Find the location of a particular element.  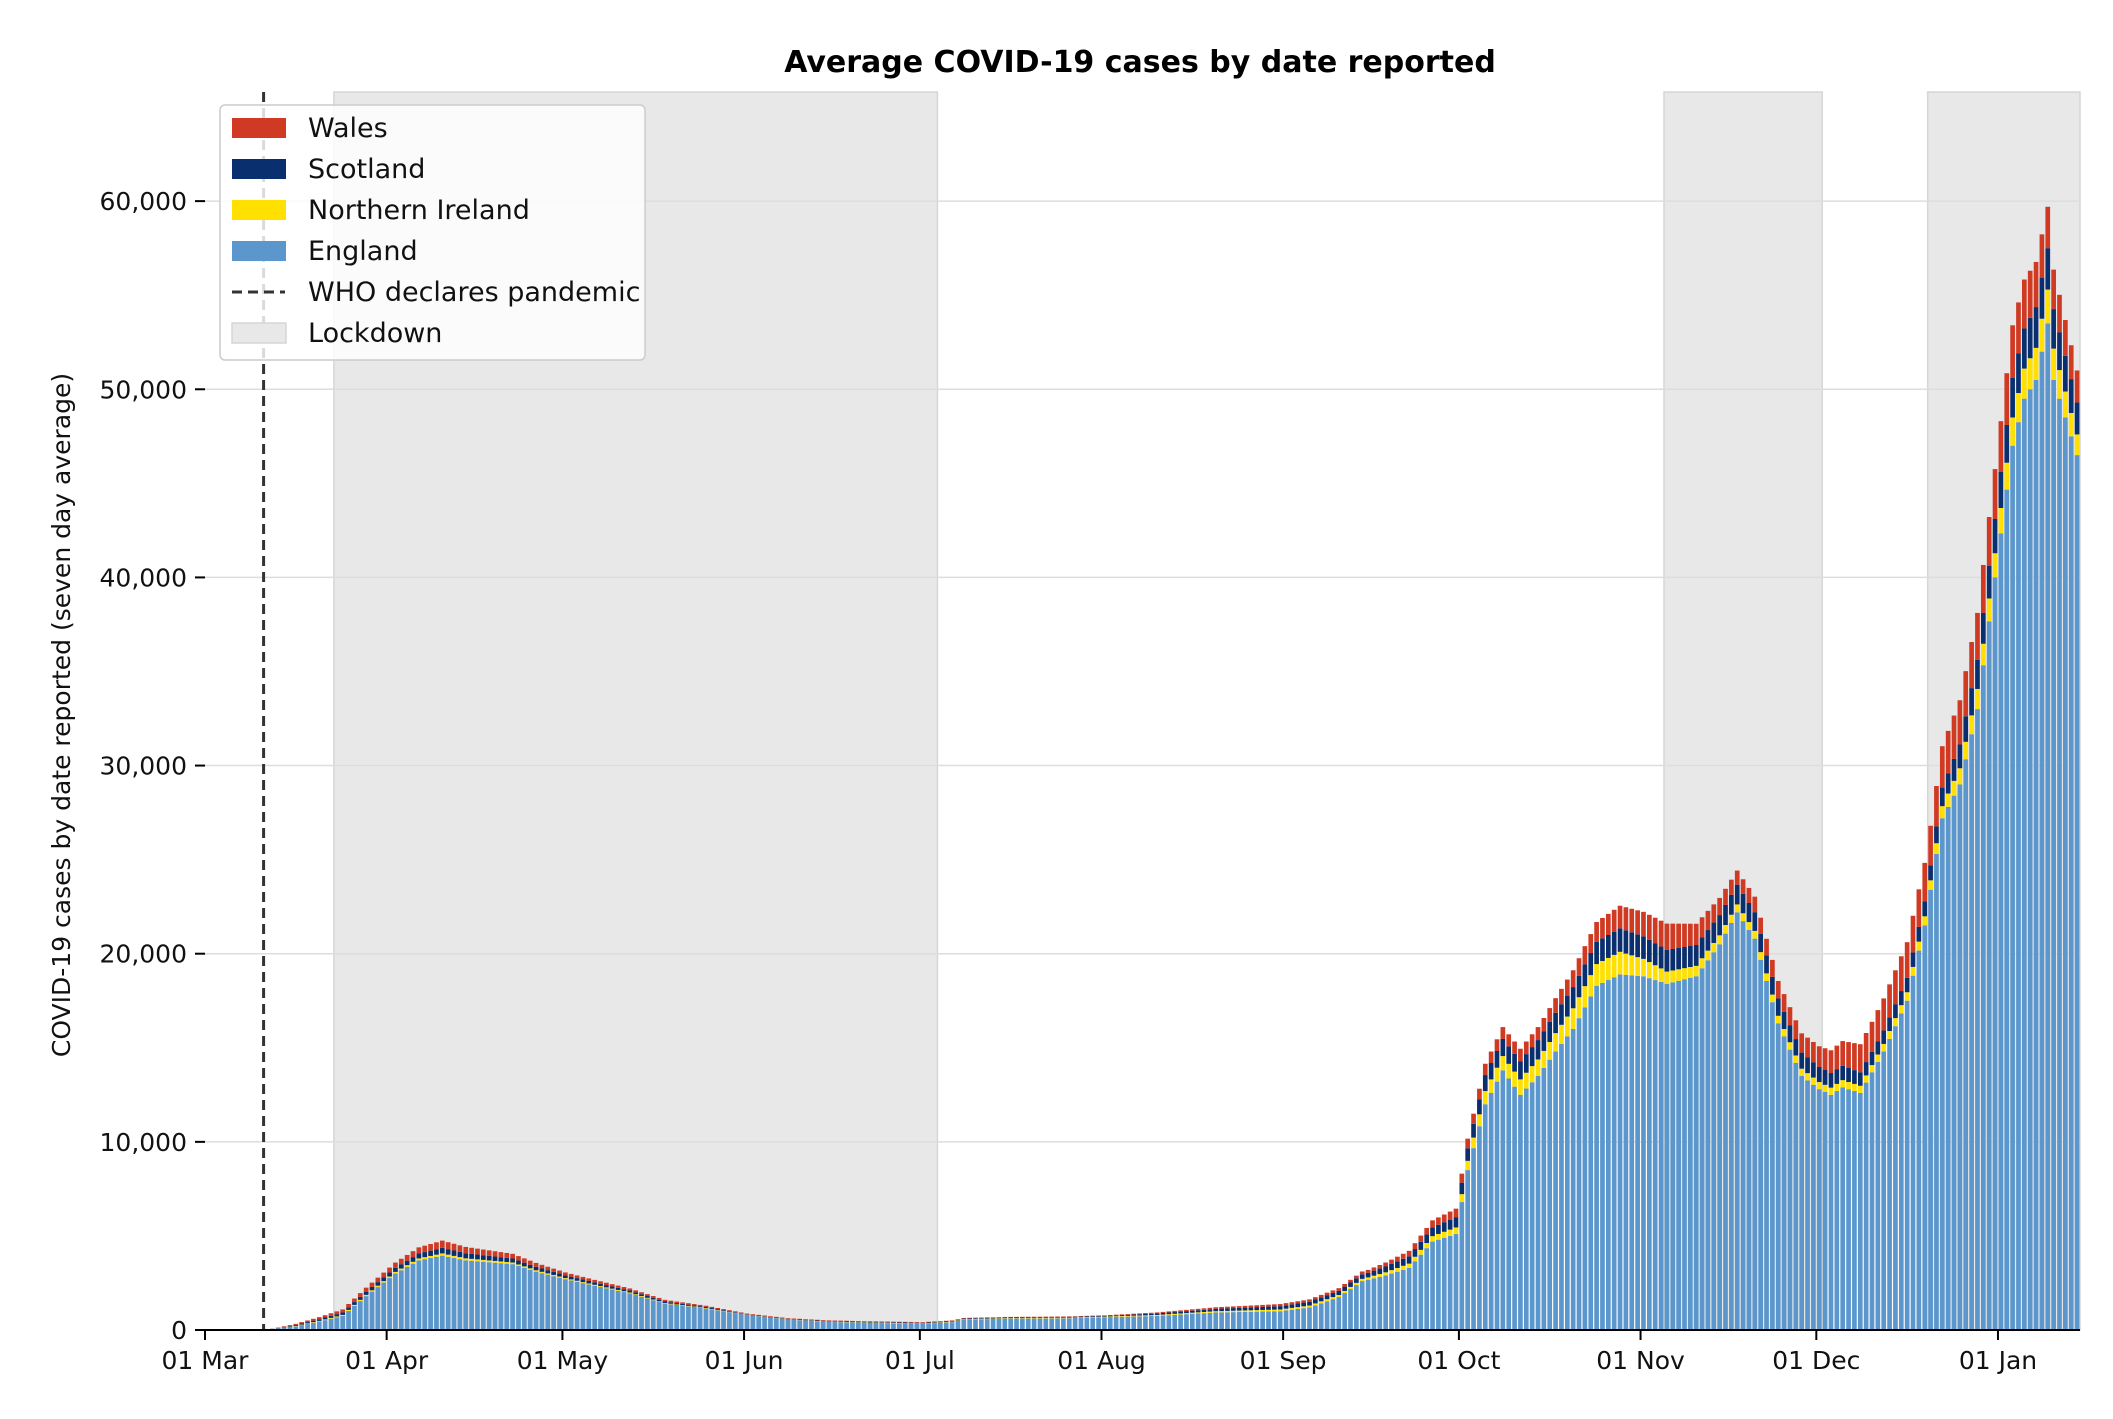

y-tick-label-6: 60,000 is located at coordinates (143, 201).